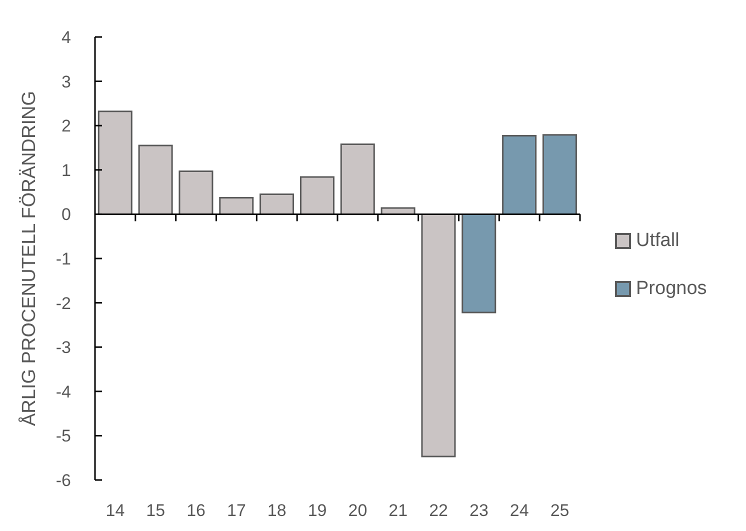  Describe the element at coordinates (66, 170) in the screenshot. I see `y-tick-label: 1` at that location.